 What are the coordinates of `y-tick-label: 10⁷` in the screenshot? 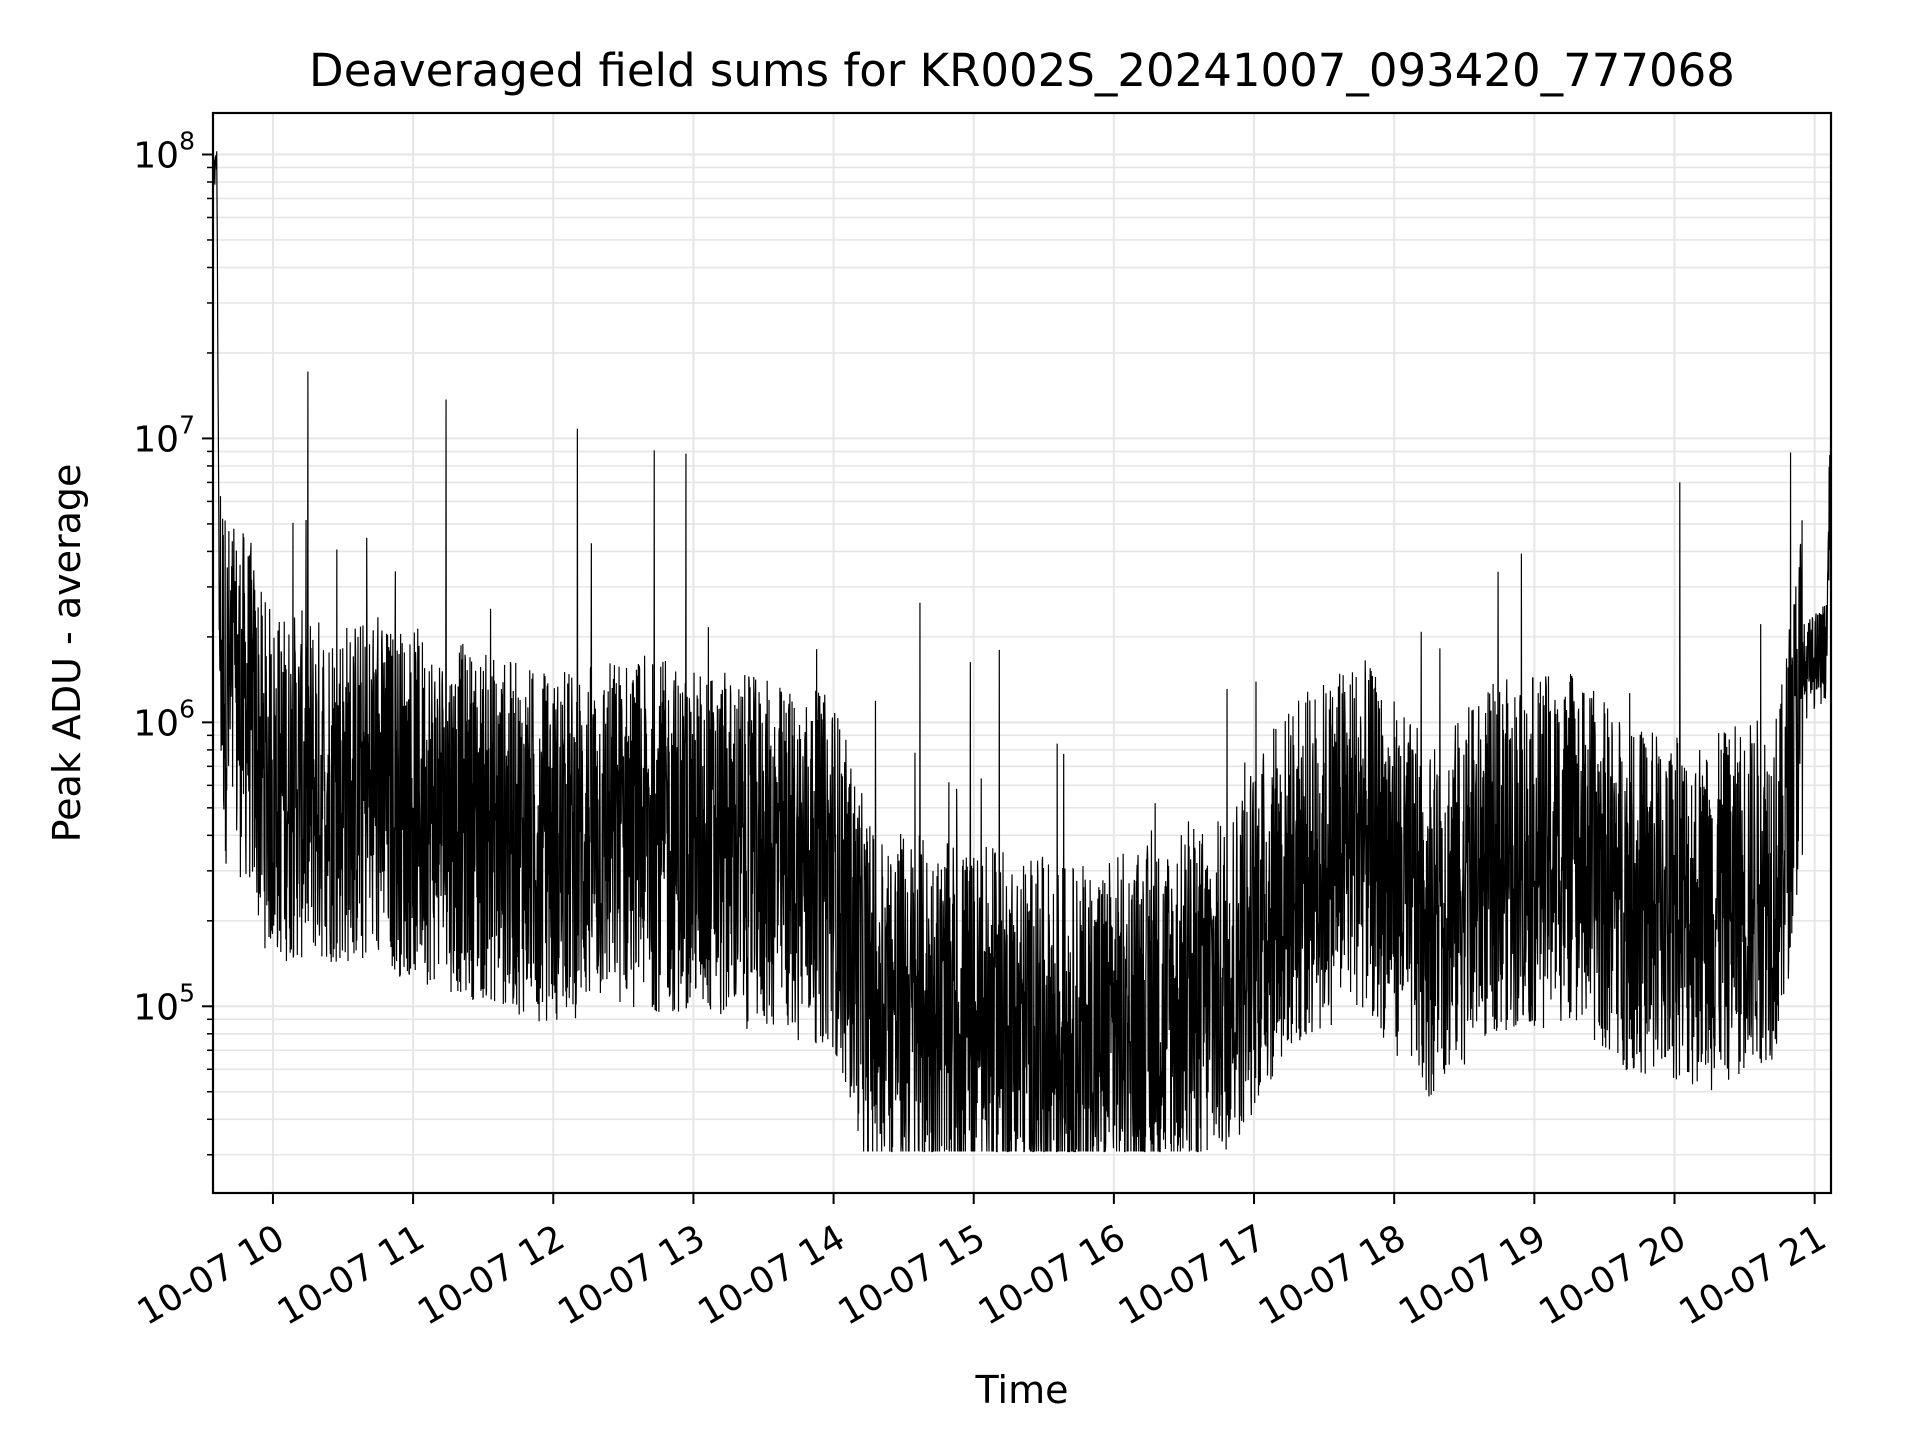 It's located at (164, 435).